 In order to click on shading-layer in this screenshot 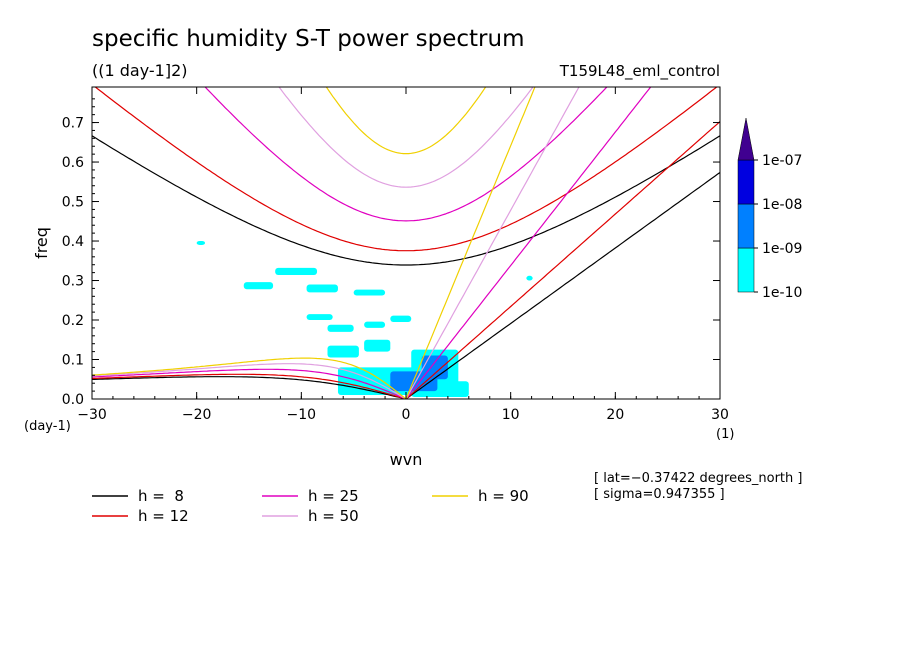, I will do `click(364, 319)`.